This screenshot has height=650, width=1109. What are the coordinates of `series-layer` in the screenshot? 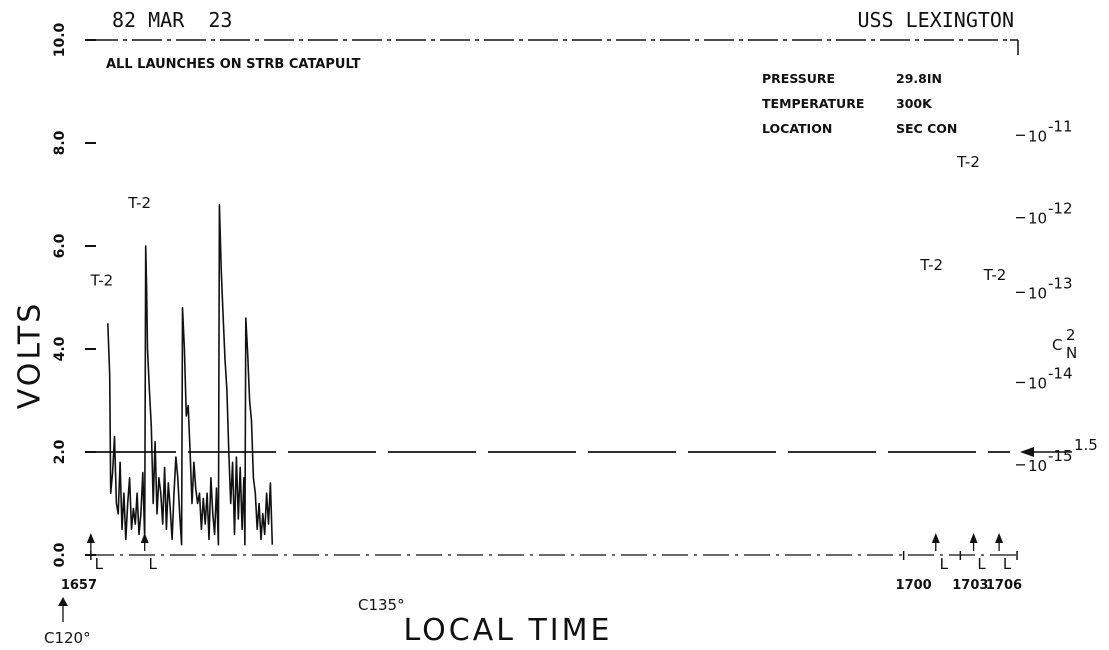 It's located at (190, 375).